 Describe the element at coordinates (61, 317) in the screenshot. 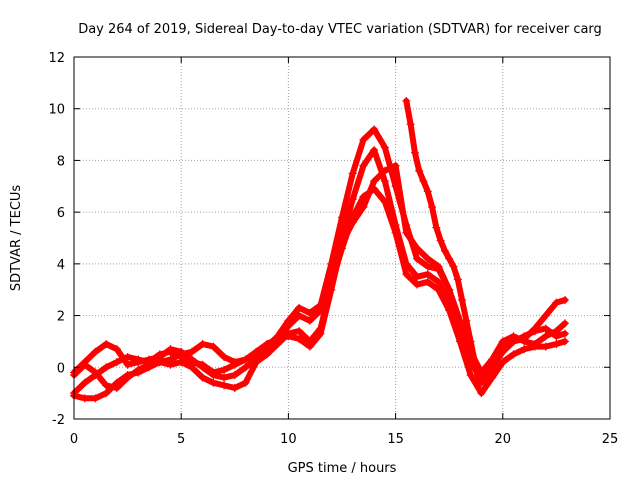

I see `y-tick-label: 2` at that location.